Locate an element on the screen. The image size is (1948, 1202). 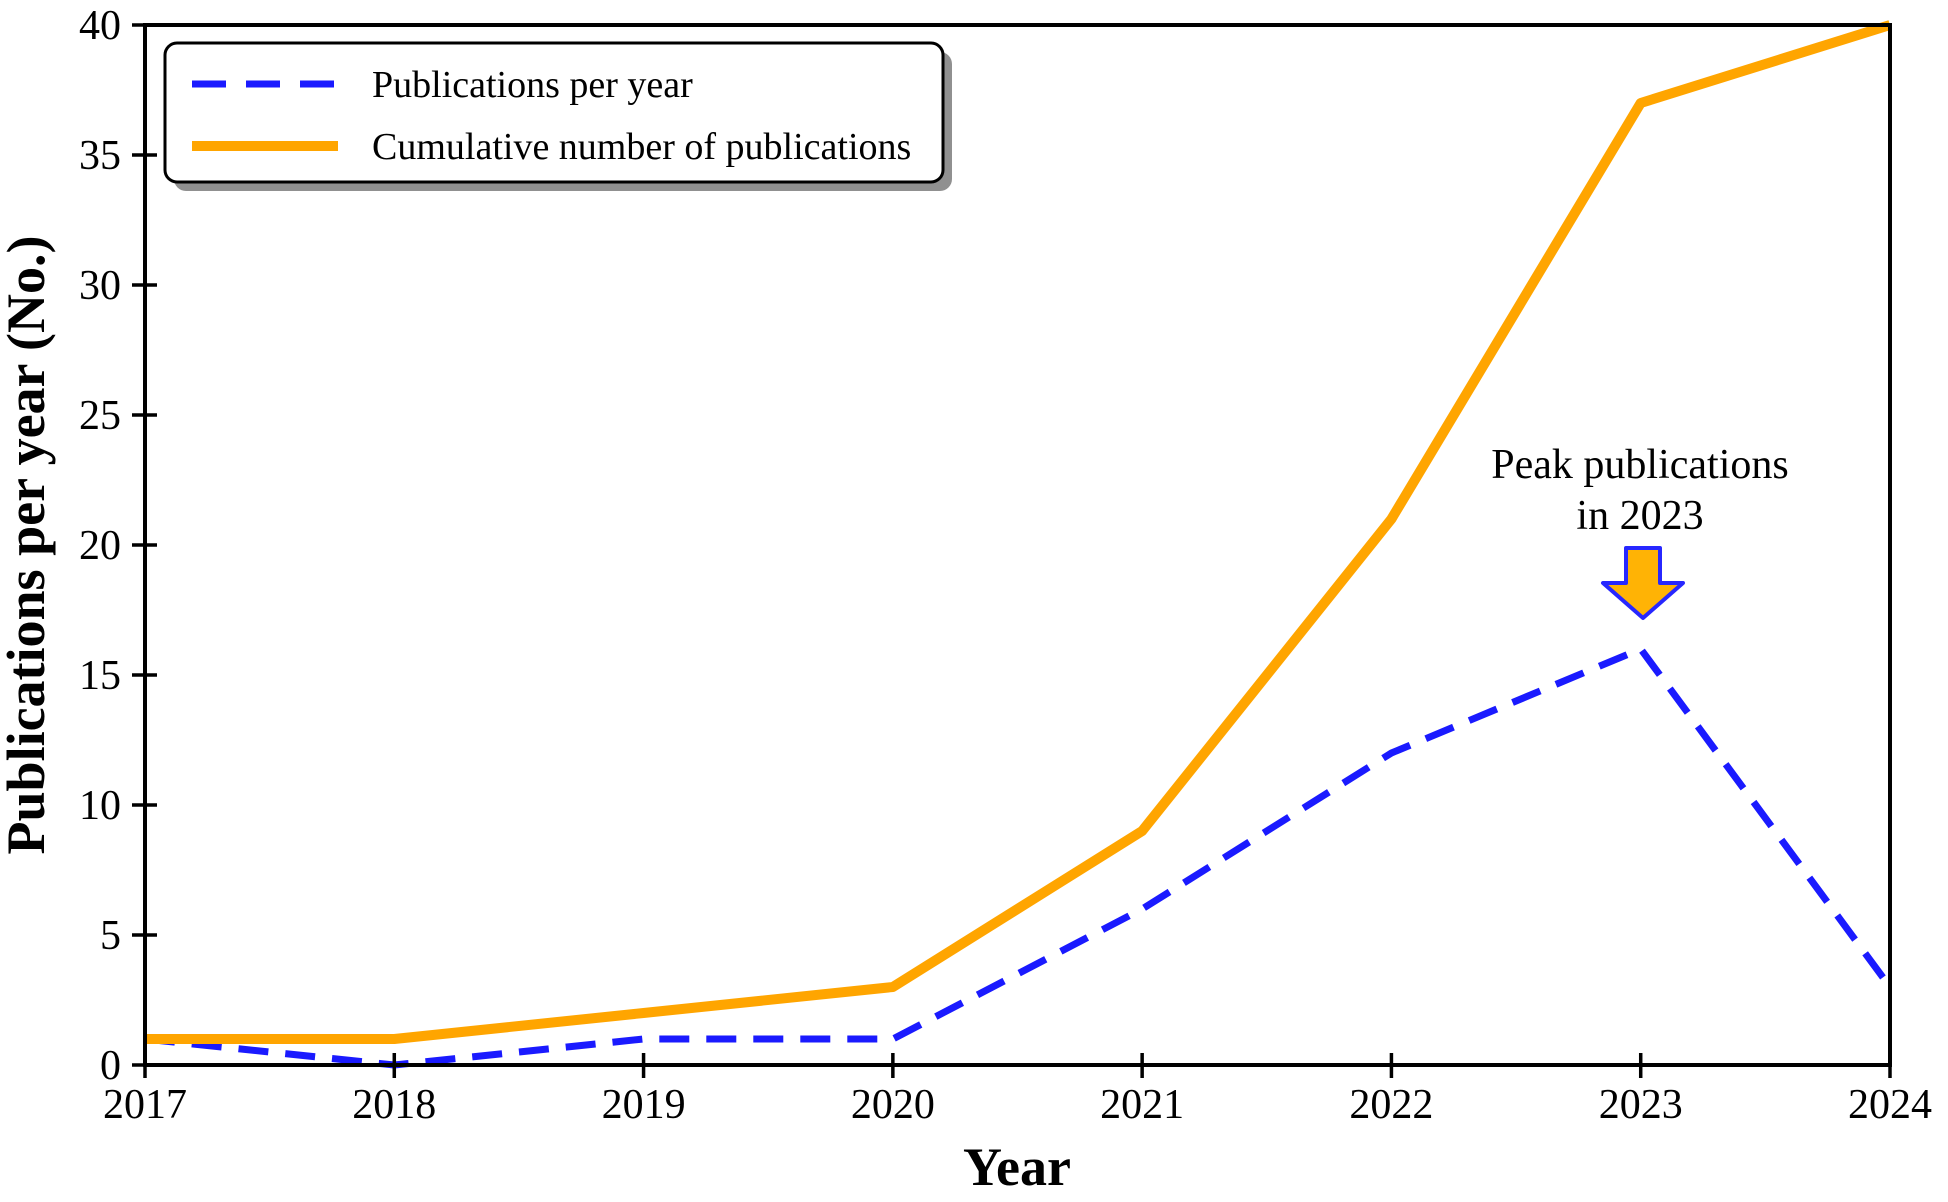
legend-label-per-year: Publications per year is located at coordinates (532, 85).